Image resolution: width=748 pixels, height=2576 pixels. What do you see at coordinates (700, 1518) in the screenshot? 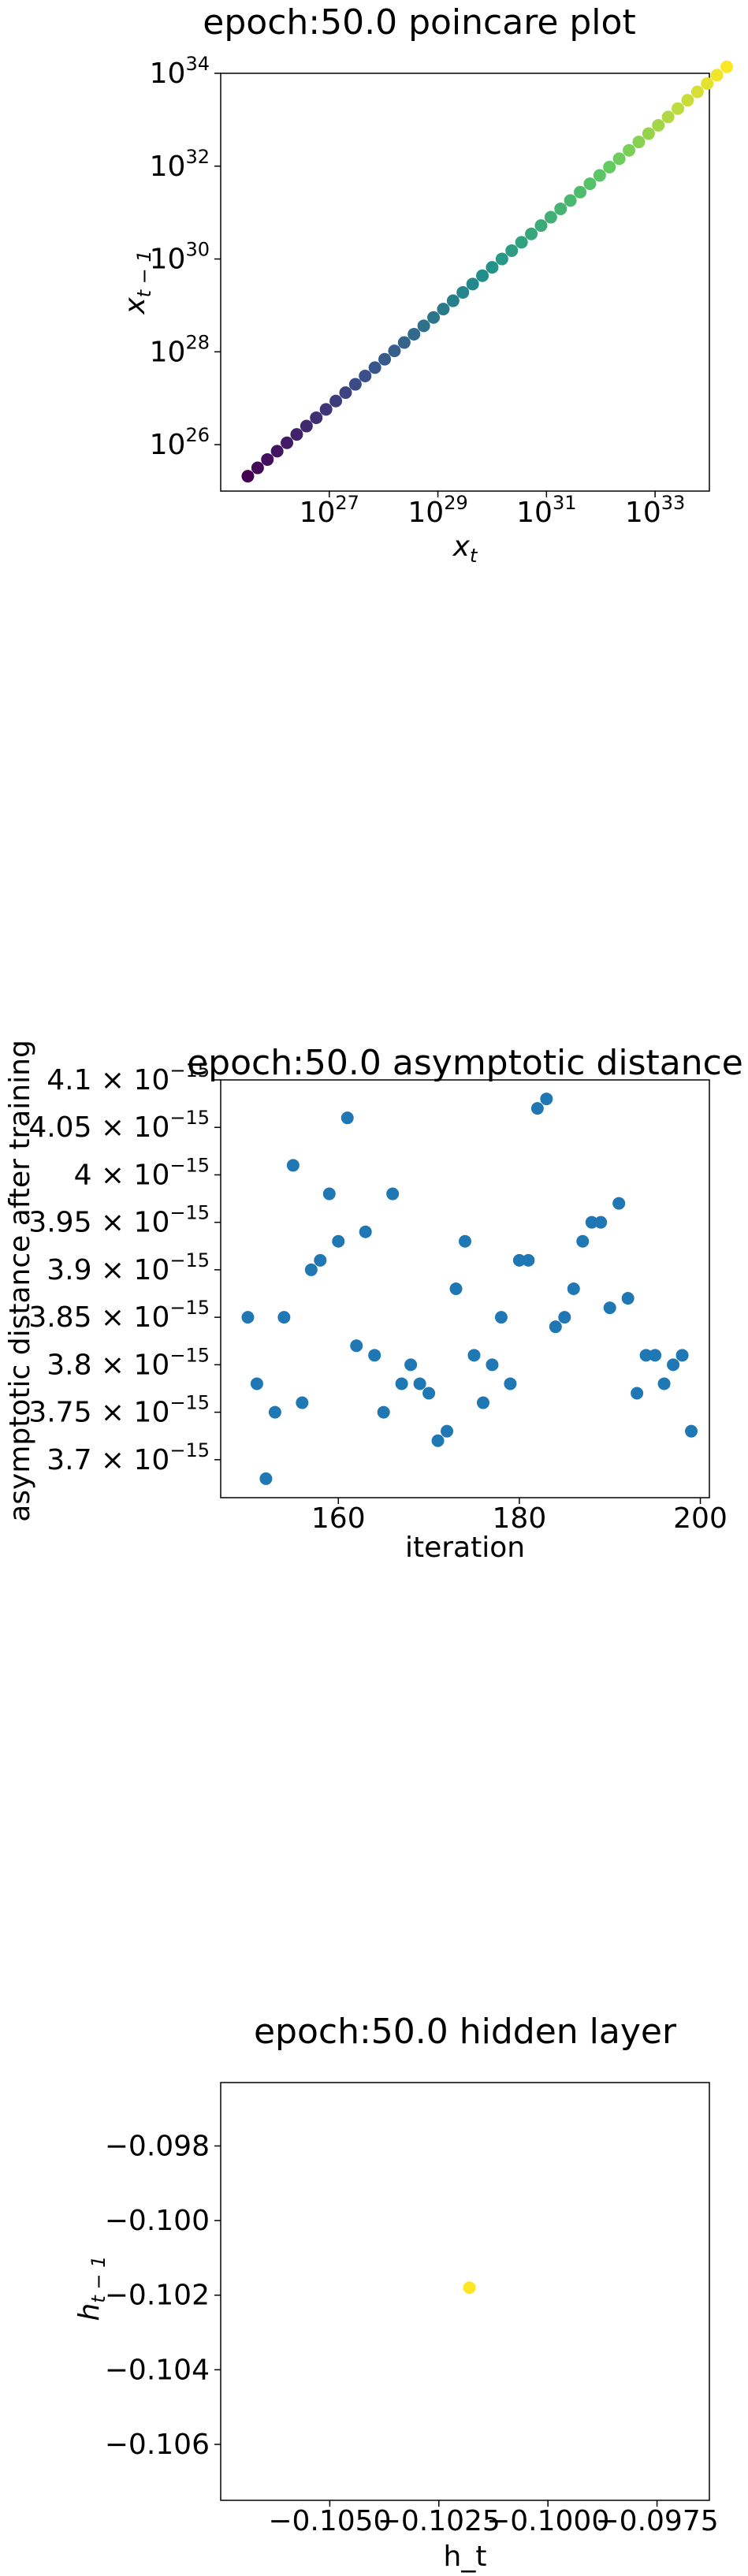
I see `asymptotic-x-tick-label: 200` at bounding box center [700, 1518].